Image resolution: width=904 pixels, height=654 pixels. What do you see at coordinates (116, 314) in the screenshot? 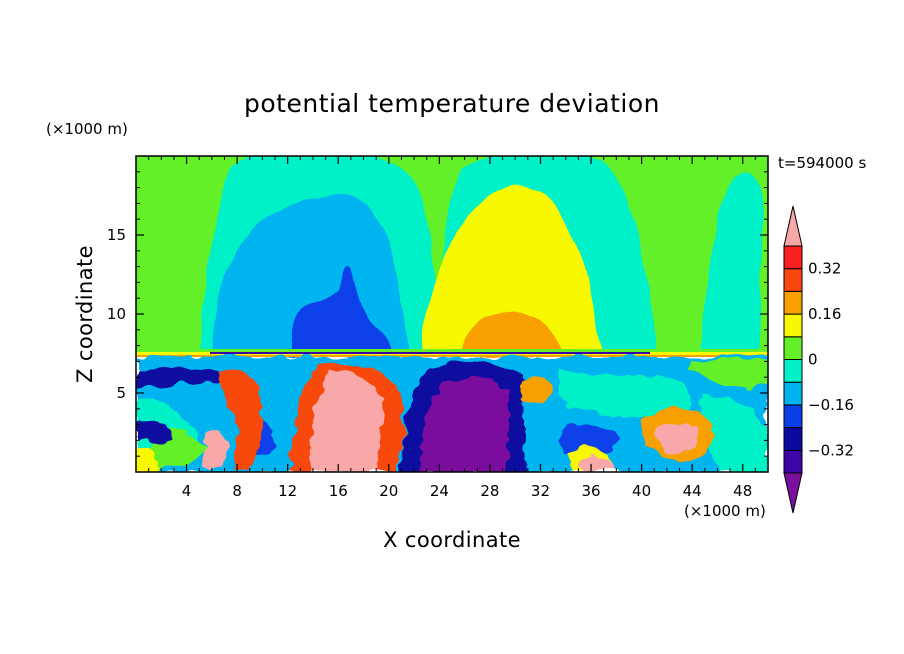
I see `y-tick-label: 10` at bounding box center [116, 314].